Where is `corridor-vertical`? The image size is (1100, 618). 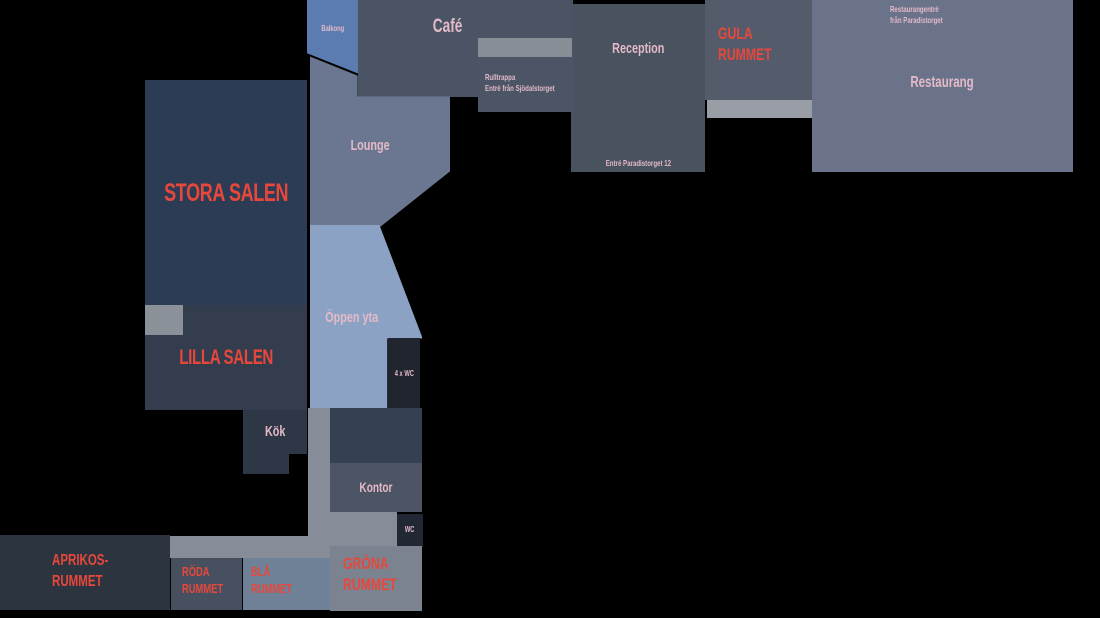 corridor-vertical is located at coordinates (319, 483).